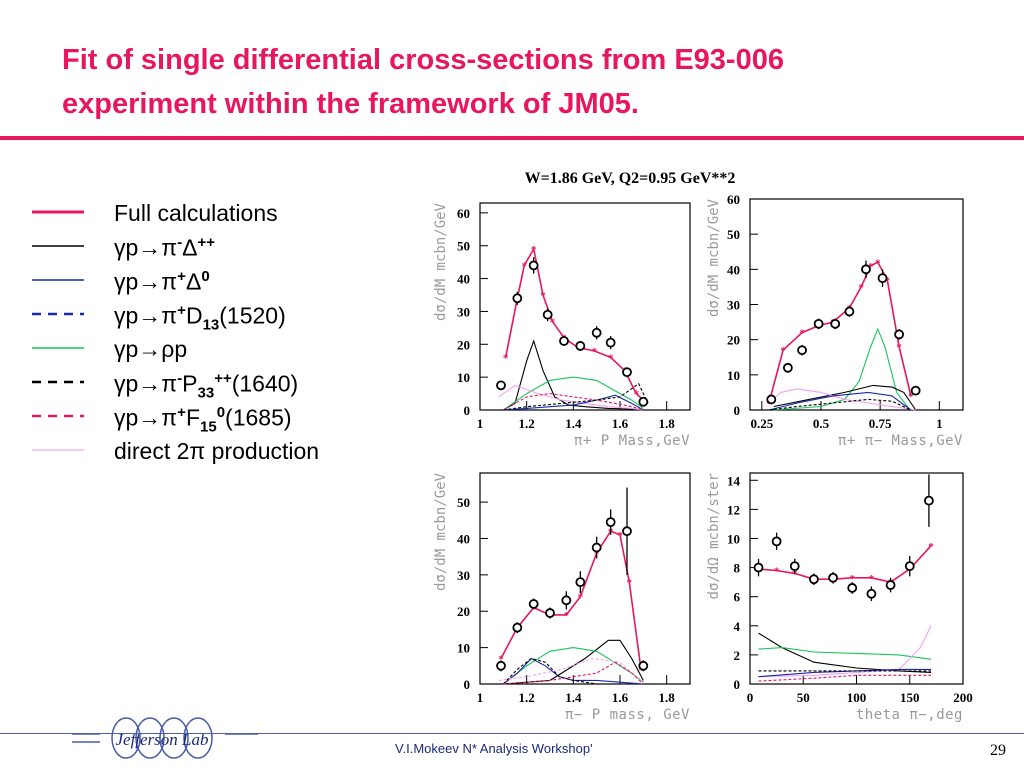 This screenshot has height=768, width=1024. I want to click on y-tick-label: 30, so click(463, 575).